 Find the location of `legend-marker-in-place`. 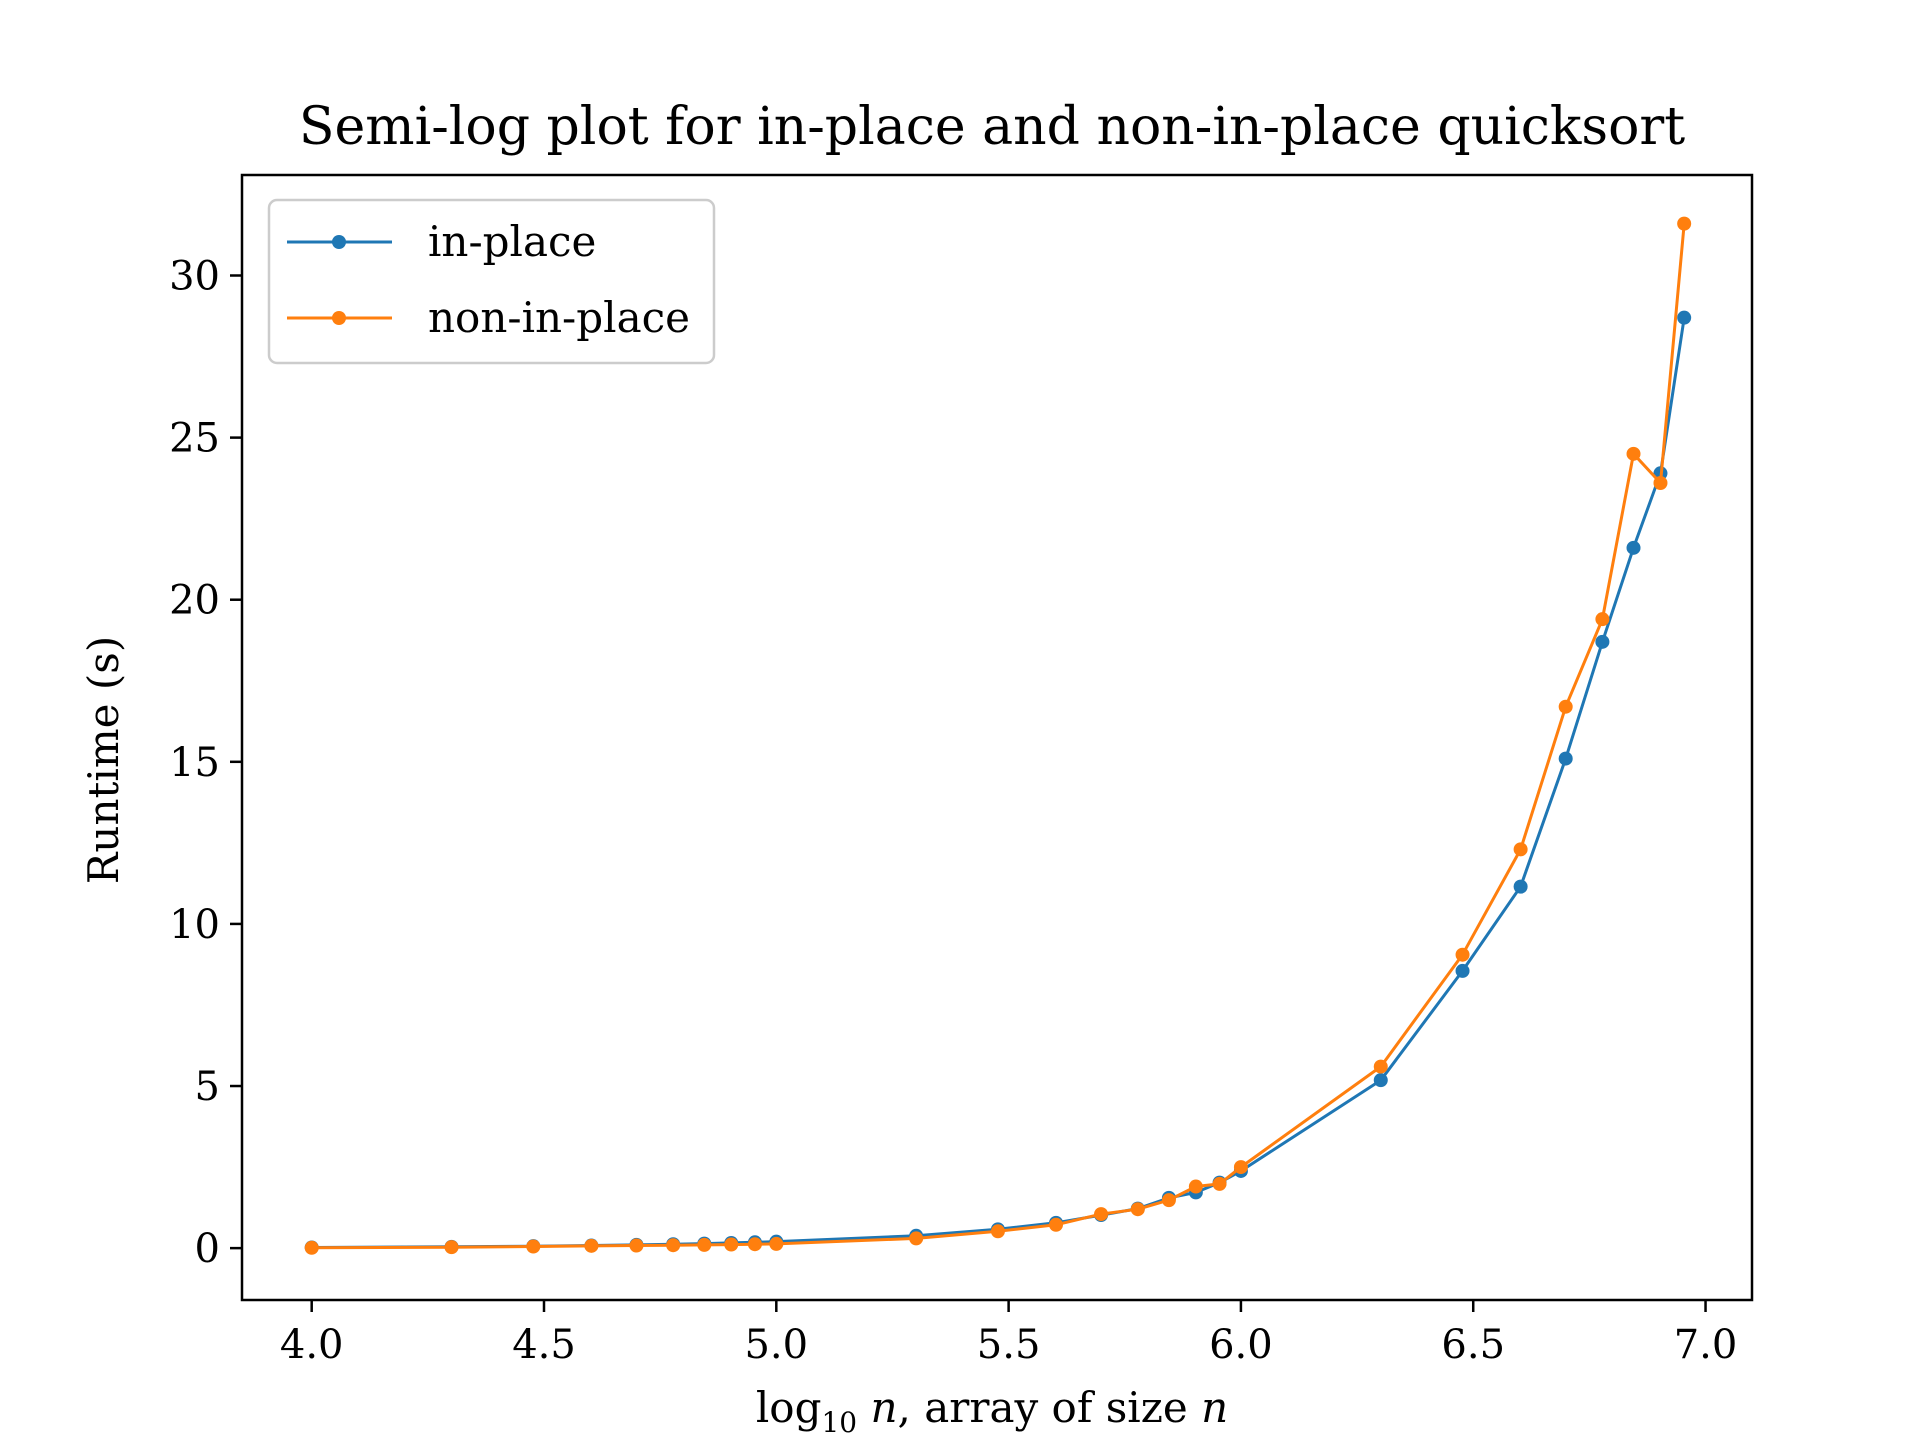

legend-marker-in-place is located at coordinates (339, 242).